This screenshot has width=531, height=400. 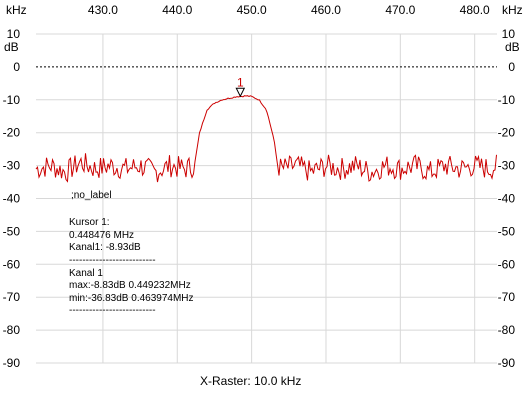 I want to click on y-tick-label-left: -40, so click(x=12, y=199).